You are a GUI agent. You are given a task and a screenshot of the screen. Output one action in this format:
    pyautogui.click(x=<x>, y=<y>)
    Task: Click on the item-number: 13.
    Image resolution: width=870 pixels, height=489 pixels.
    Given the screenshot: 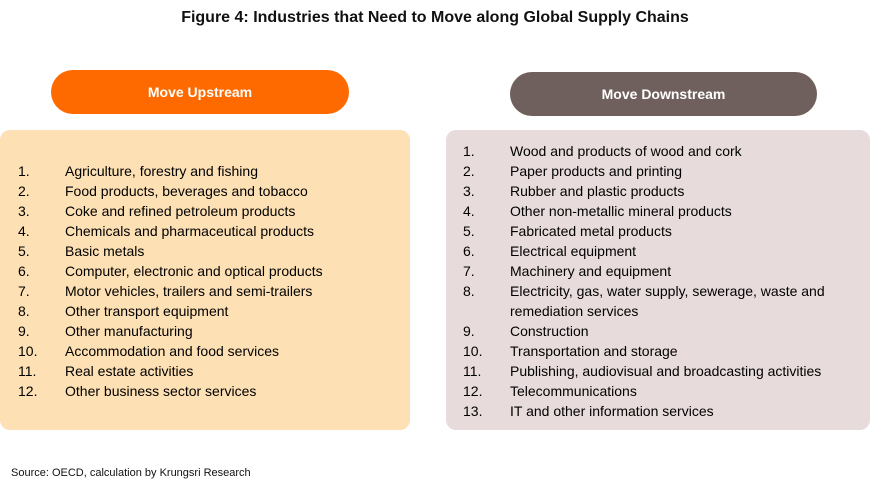 What is the action you would take?
    pyautogui.click(x=473, y=411)
    